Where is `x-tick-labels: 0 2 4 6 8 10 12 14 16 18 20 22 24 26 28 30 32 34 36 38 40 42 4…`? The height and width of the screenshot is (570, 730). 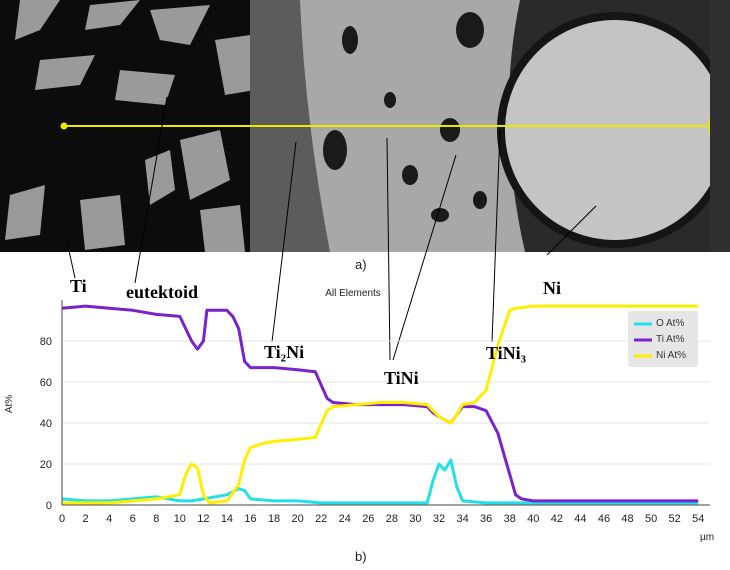 x-tick-labels: 0 2 4 6 8 10 12 14 16 18 20 22 24 26 28 30 32 34 36 38 40 42 4… is located at coordinates (381, 519).